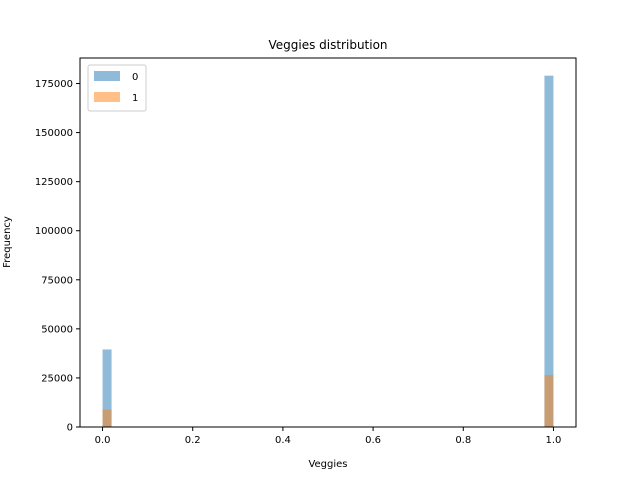 Image resolution: width=640 pixels, height=480 pixels. Describe the element at coordinates (54, 133) in the screenshot. I see `y-tick-label: 150000` at that location.